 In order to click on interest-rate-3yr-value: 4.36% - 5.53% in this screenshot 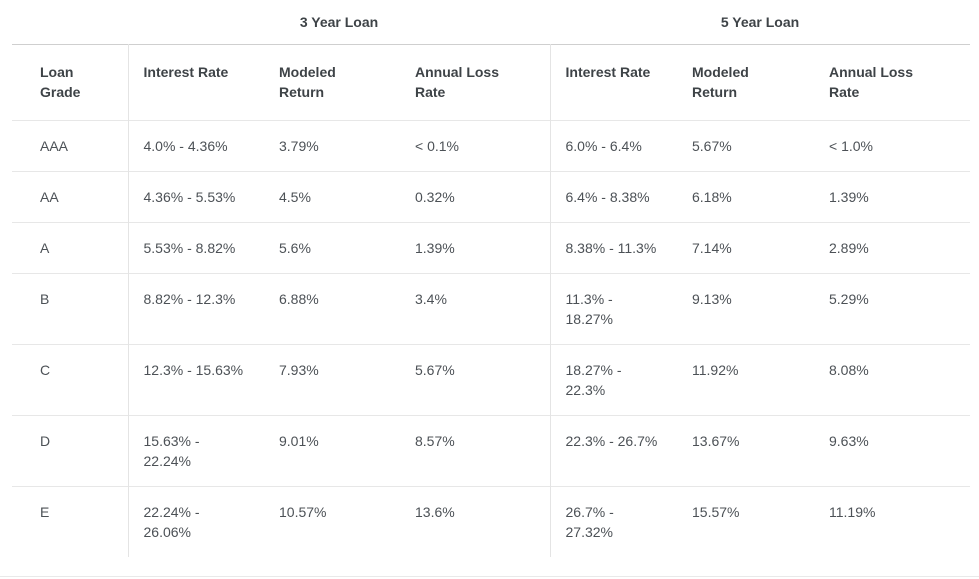, I will do `click(189, 197)`.